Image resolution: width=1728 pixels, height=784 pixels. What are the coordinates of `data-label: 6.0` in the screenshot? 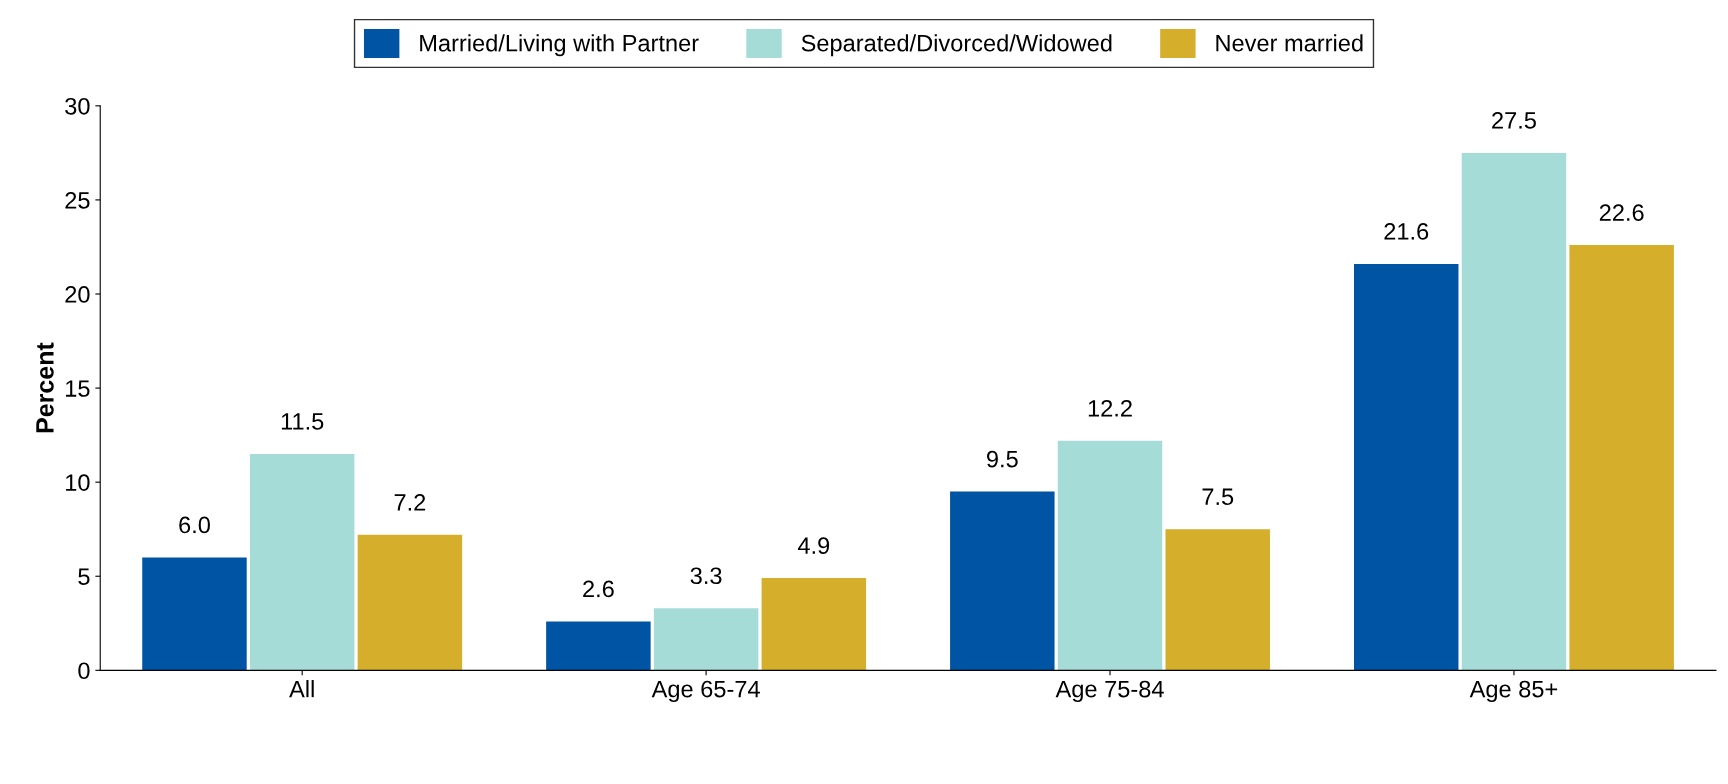 It's located at (194, 525).